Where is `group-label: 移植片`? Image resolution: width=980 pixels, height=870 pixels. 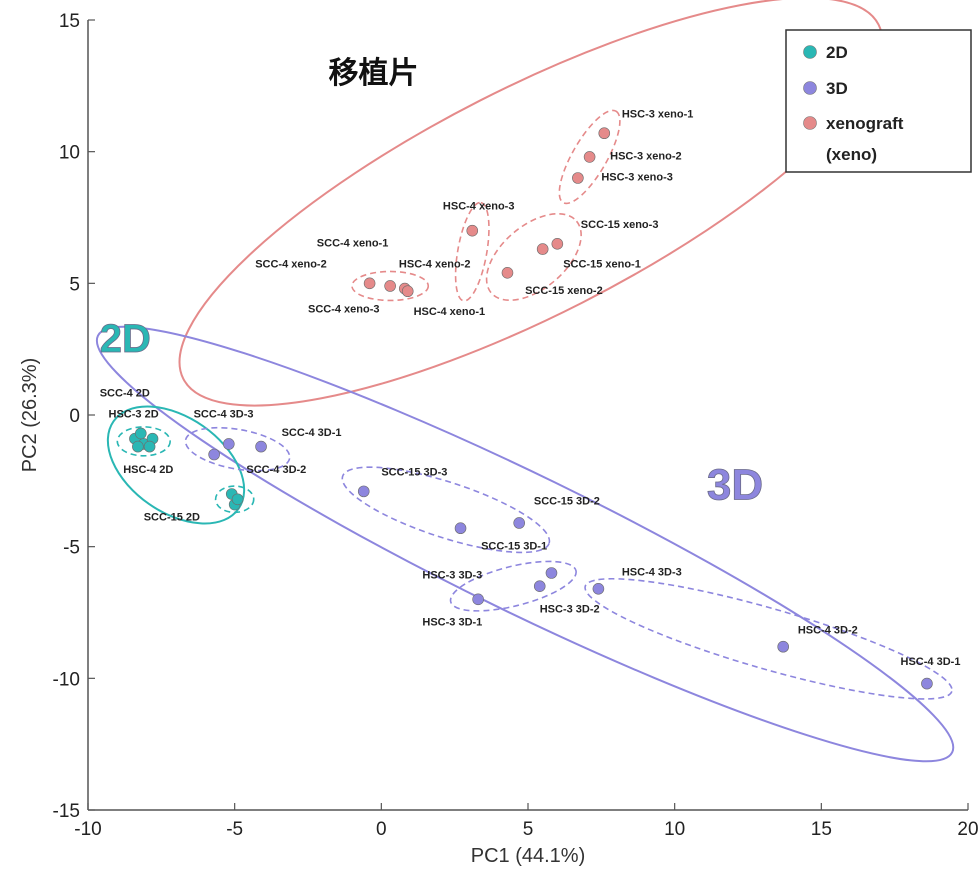
group-label: 移植片 is located at coordinates (374, 73).